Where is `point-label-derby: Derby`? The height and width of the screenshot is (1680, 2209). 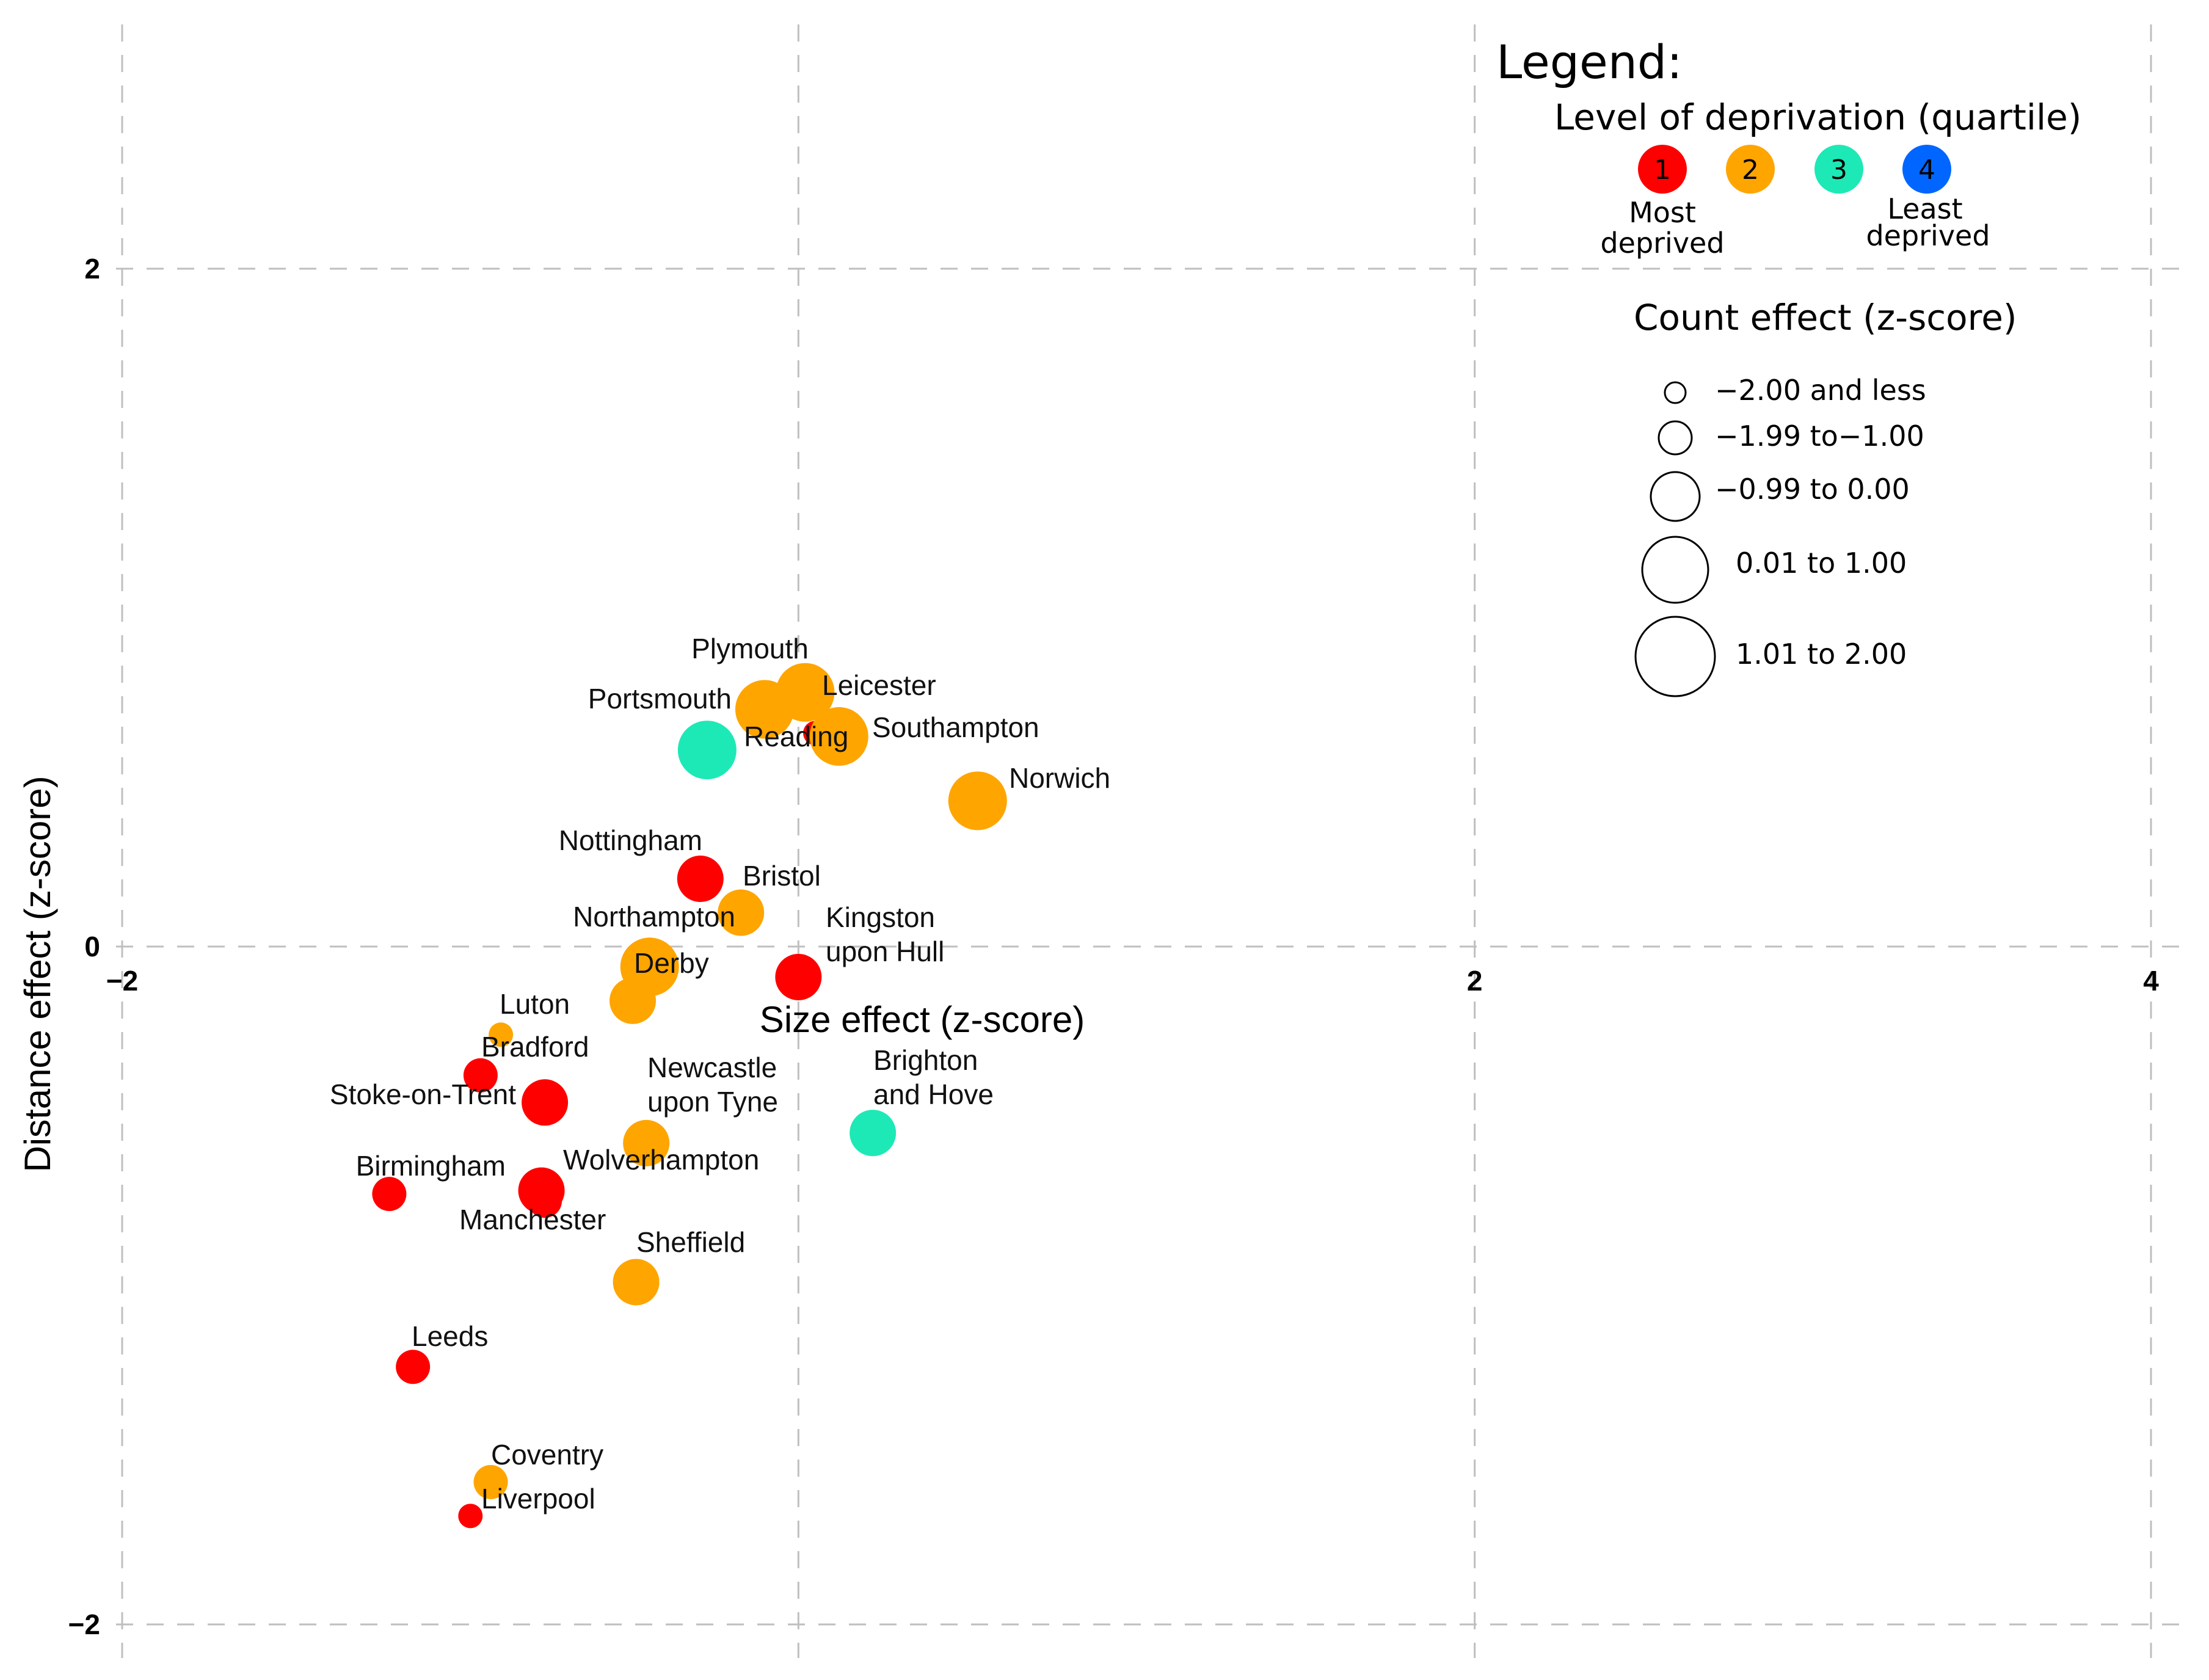
point-label-derby: Derby is located at coordinates (671, 963).